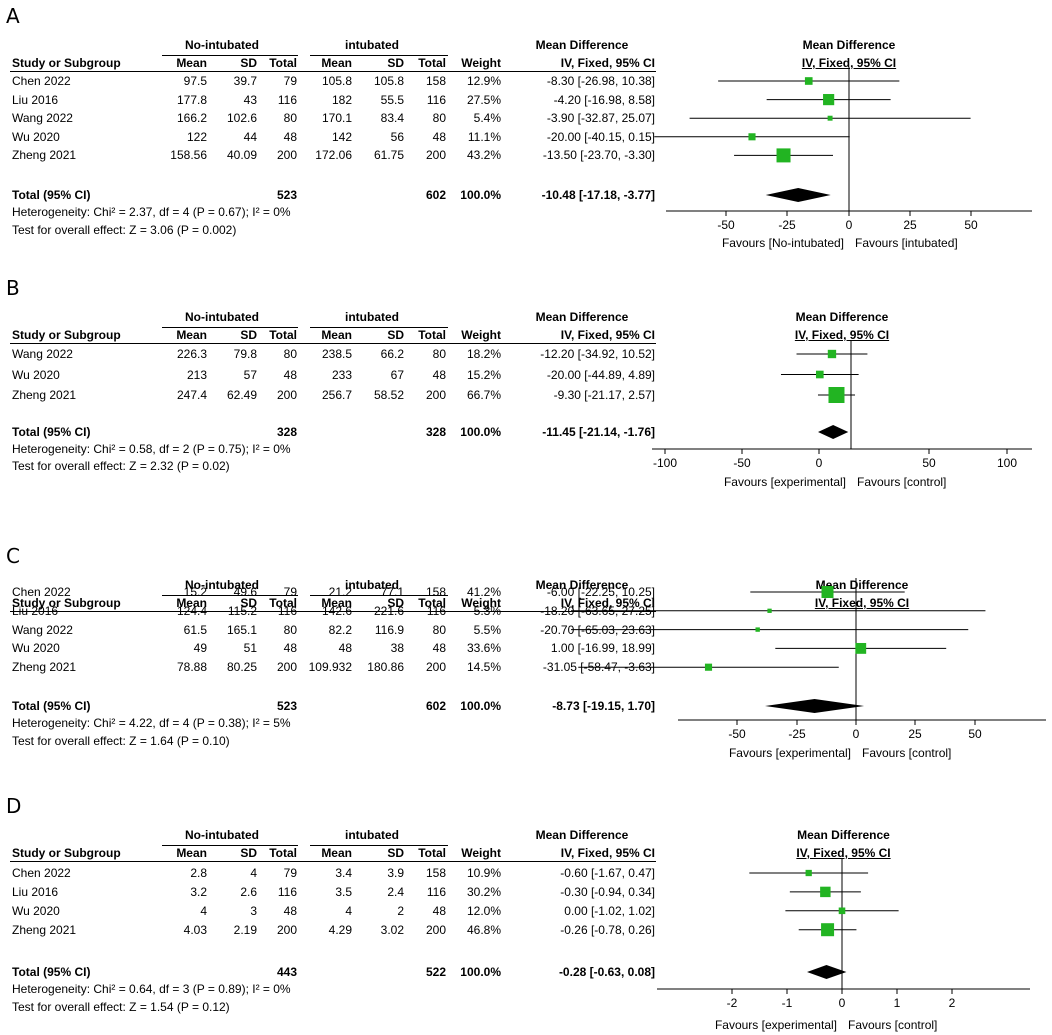 The width and height of the screenshot is (1052, 1035). What do you see at coordinates (606, 972) in the screenshot?
I see `total-ci: -0.28 [-0.63, 0.08]` at bounding box center [606, 972].